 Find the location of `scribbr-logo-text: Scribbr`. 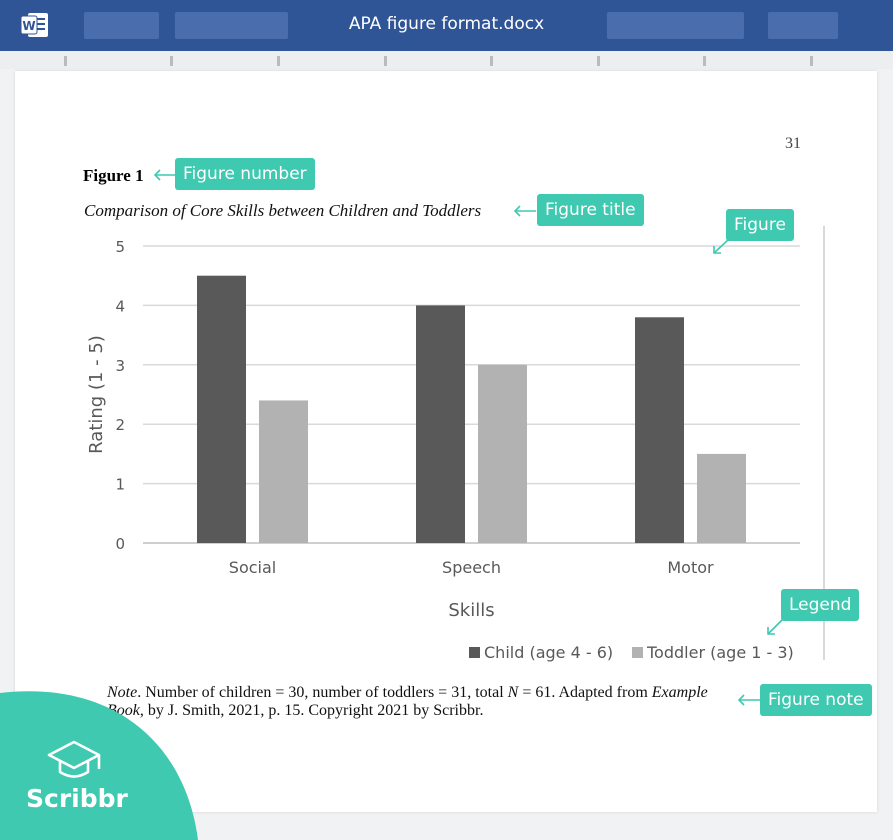

scribbr-logo-text: Scribbr is located at coordinates (77, 798).